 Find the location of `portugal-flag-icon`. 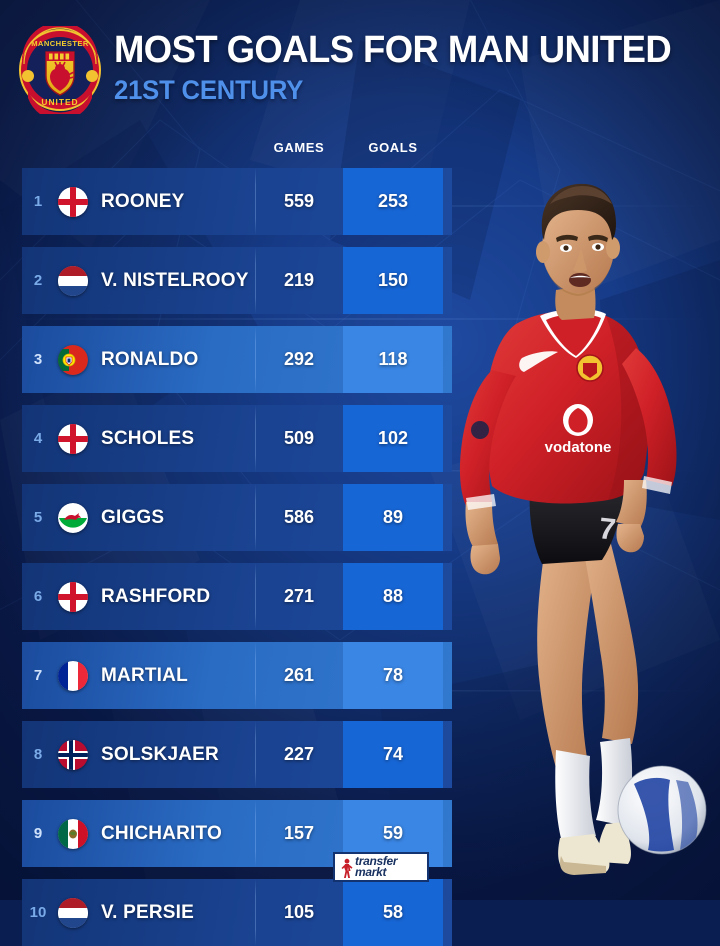

portugal-flag-icon is located at coordinates (73, 359).